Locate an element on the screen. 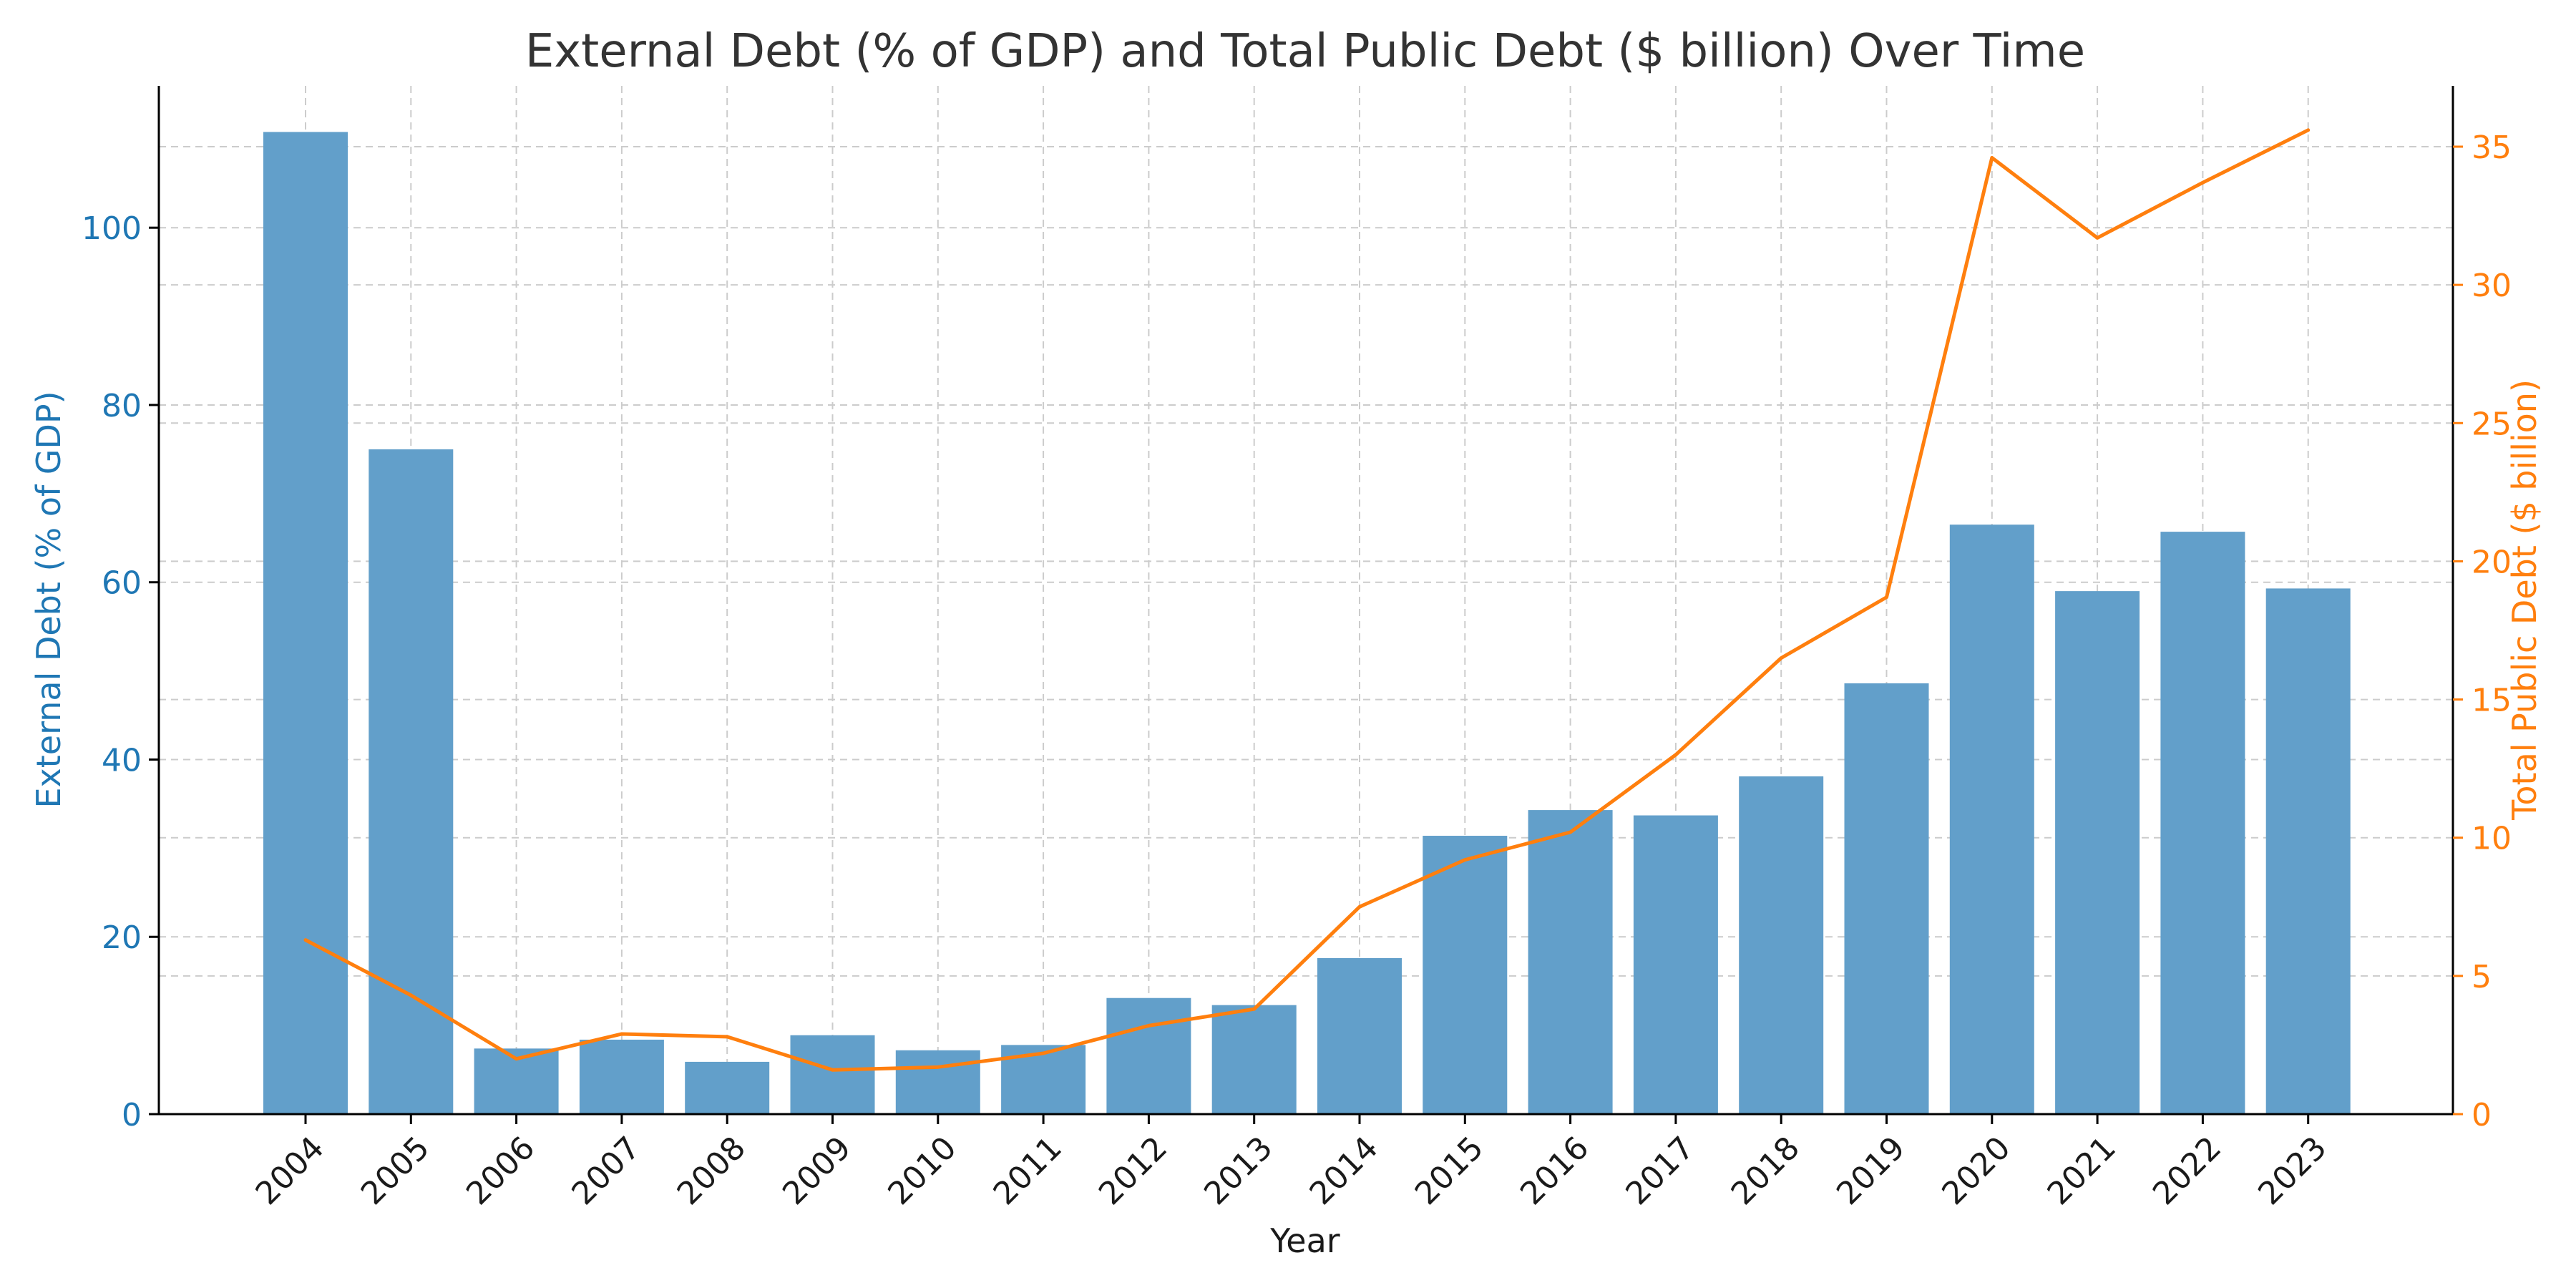 This screenshot has width=2576, height=1288. right-tick-label-25: 25 is located at coordinates (2492, 424).